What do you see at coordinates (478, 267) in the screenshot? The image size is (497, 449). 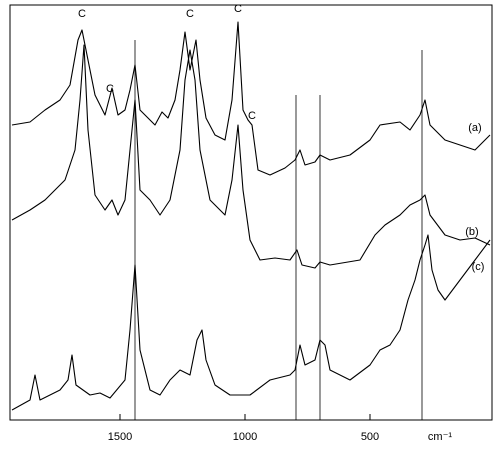 I see `series-label: (c)` at bounding box center [478, 267].